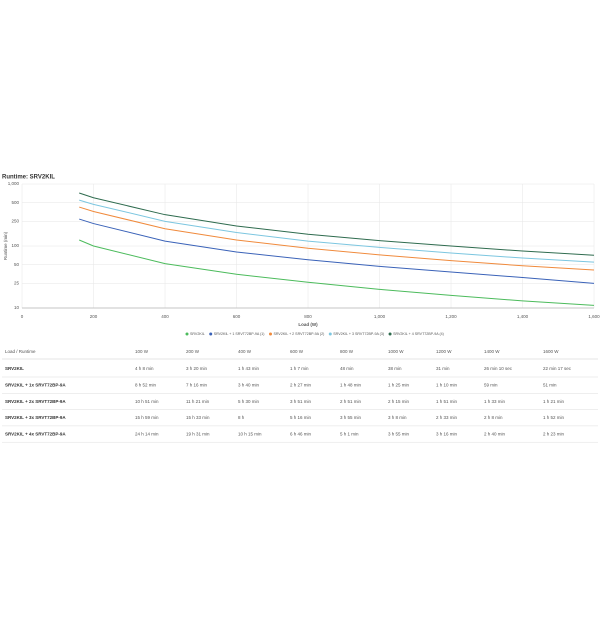  What do you see at coordinates (493, 417) in the screenshot?
I see `table-cell: 2 h 8 min` at bounding box center [493, 417].